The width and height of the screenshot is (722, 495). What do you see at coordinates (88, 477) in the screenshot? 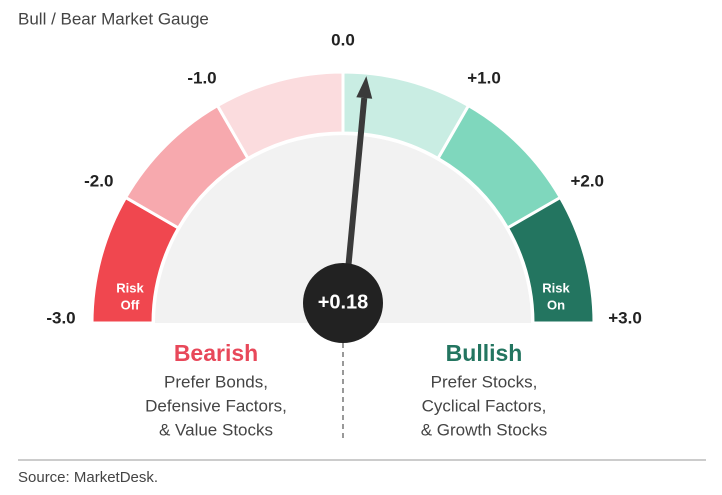
I see `source: Source: MarketDesk.` at bounding box center [88, 477].